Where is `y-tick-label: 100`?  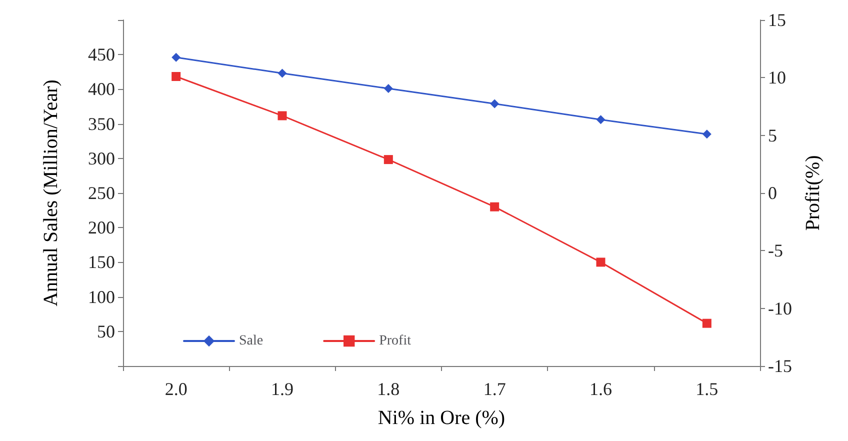 y-tick-label: 100 is located at coordinates (101, 296).